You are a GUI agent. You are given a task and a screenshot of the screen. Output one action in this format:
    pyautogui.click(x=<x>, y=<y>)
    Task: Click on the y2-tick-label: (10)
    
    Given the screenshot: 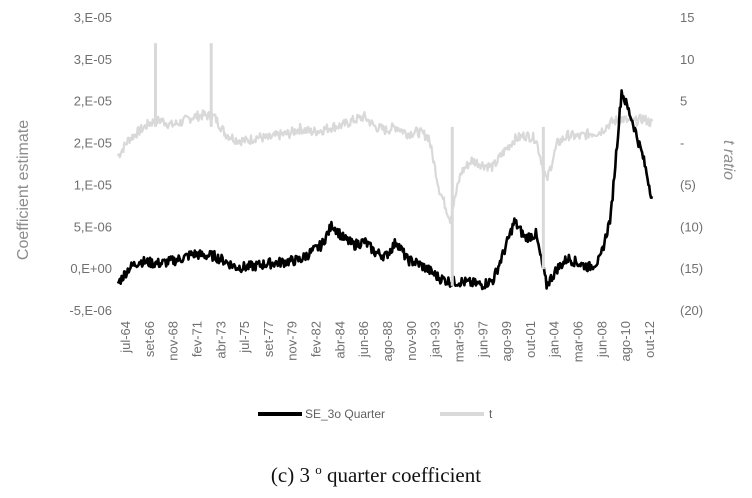 What is the action you would take?
    pyautogui.click(x=691, y=226)
    